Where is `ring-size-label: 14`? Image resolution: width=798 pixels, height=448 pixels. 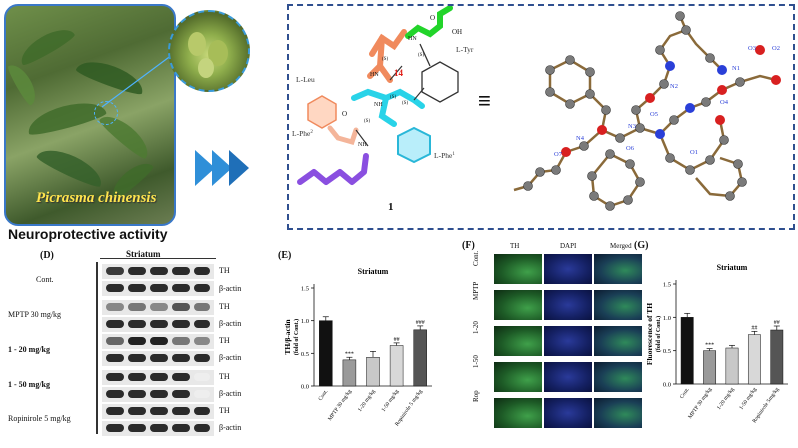
ring-size-label: 14 is located at coordinates (399, 73).